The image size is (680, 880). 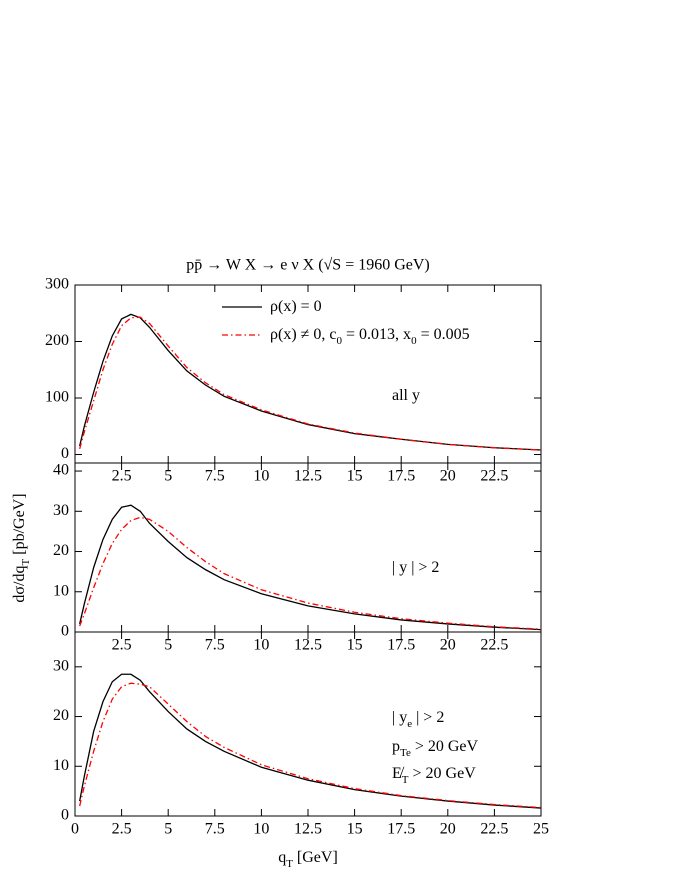 I want to click on annotation-part: E̸, so click(x=398, y=773).